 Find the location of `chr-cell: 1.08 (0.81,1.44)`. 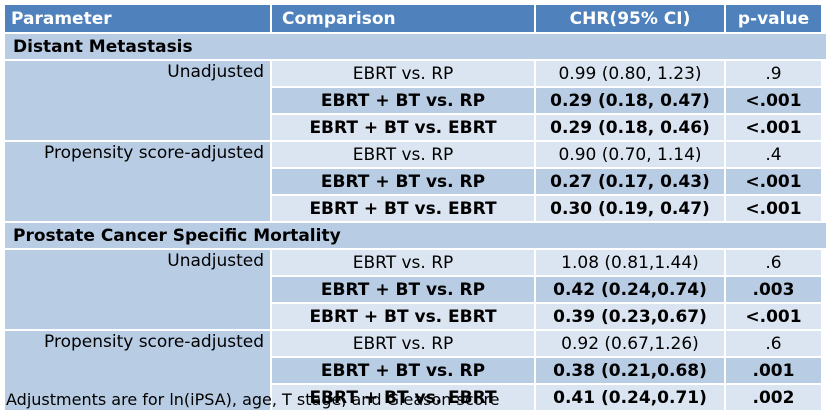

chr-cell: 1.08 (0.81,1.44) is located at coordinates (631, 262).